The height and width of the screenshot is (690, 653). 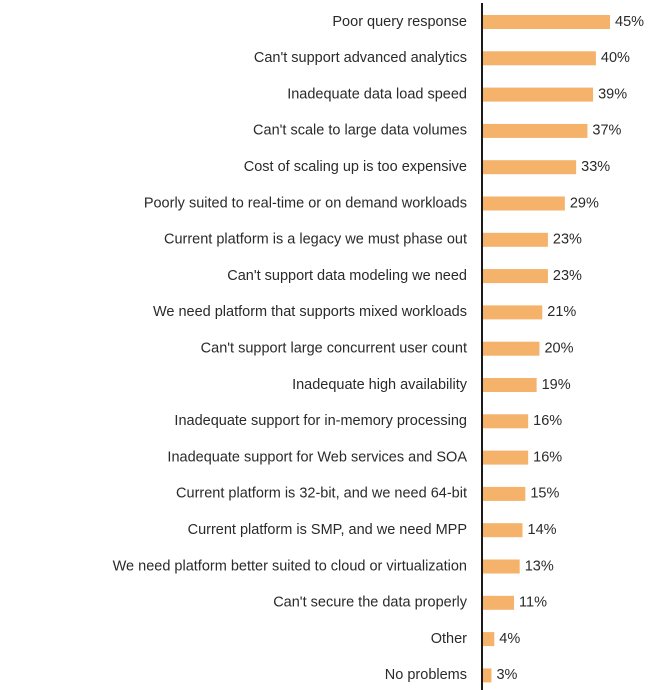 I want to click on category-label: Inadequate high availability, so click(x=380, y=385).